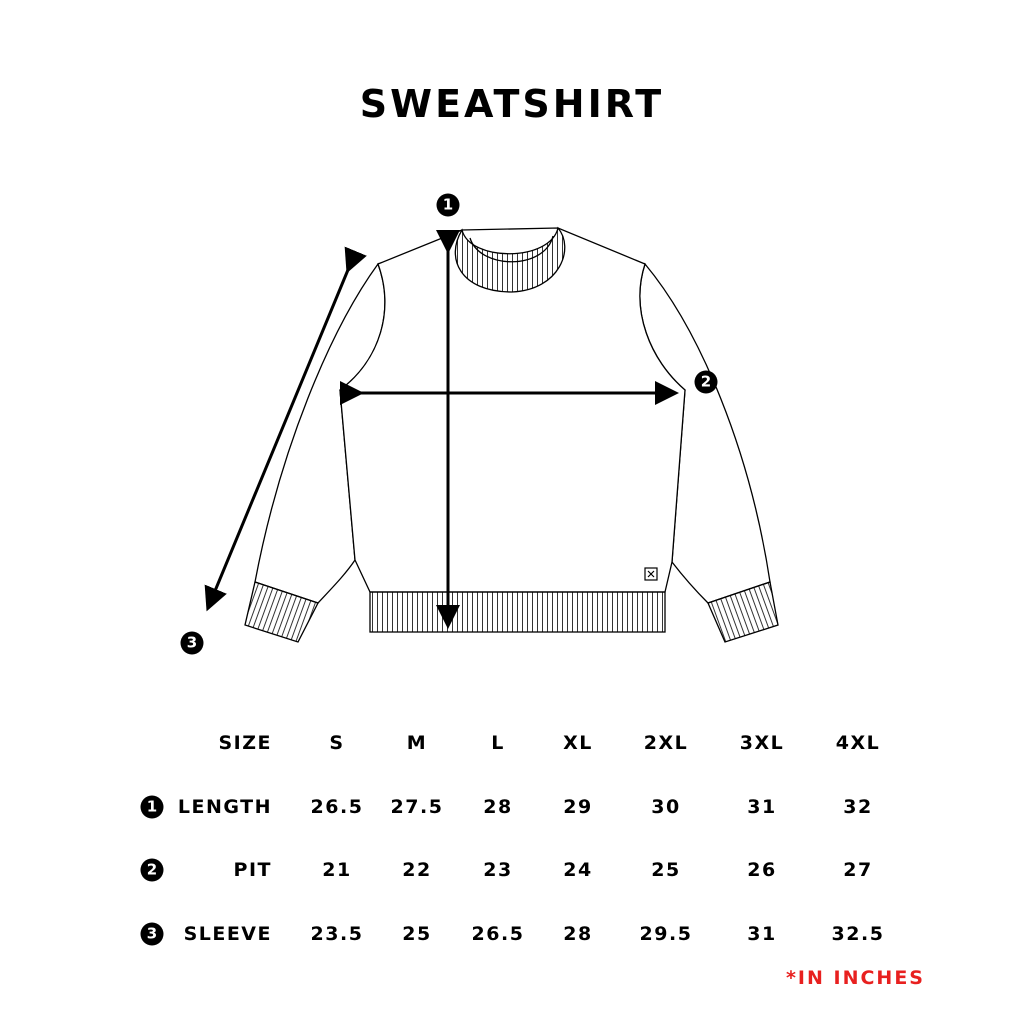  I want to click on table-cell: 22, so click(417, 870).